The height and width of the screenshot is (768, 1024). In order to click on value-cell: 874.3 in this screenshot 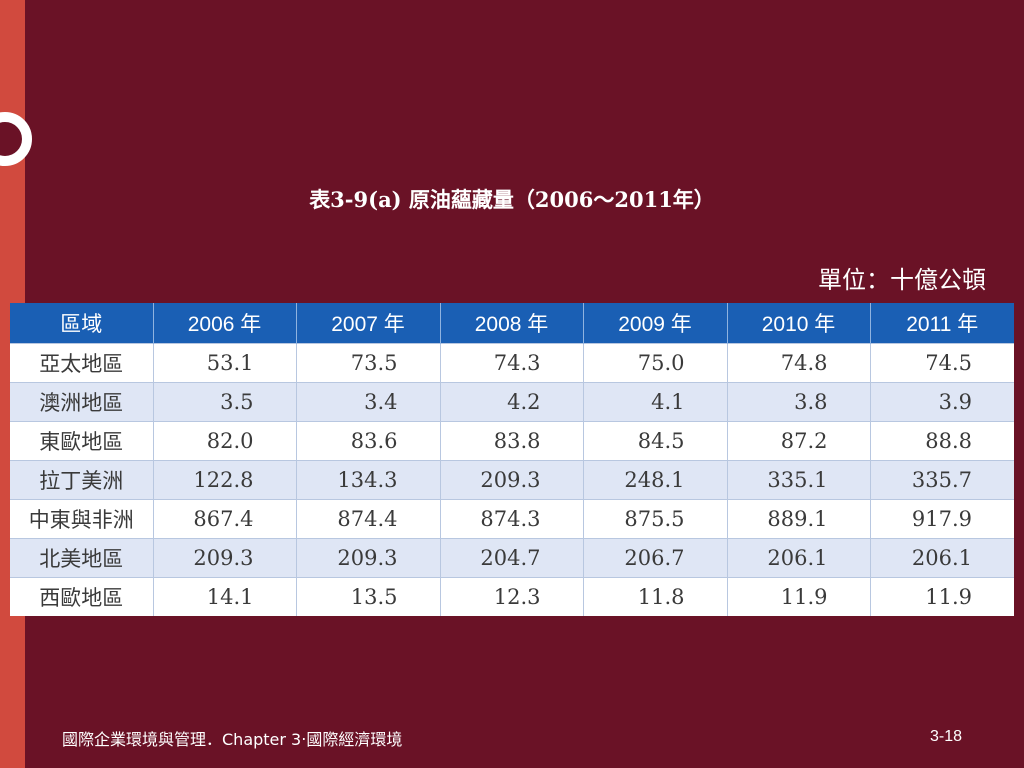, I will do `click(512, 519)`.